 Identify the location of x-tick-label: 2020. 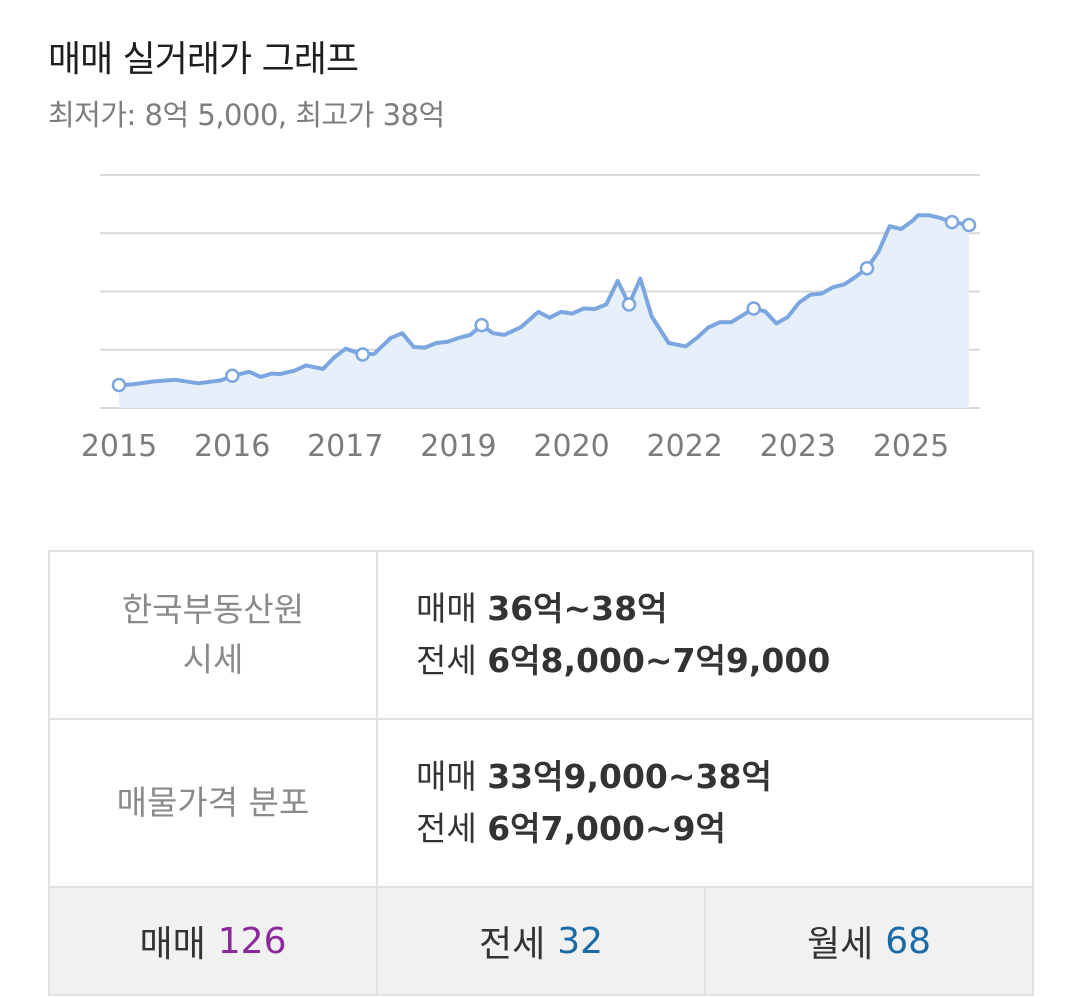
(571, 446).